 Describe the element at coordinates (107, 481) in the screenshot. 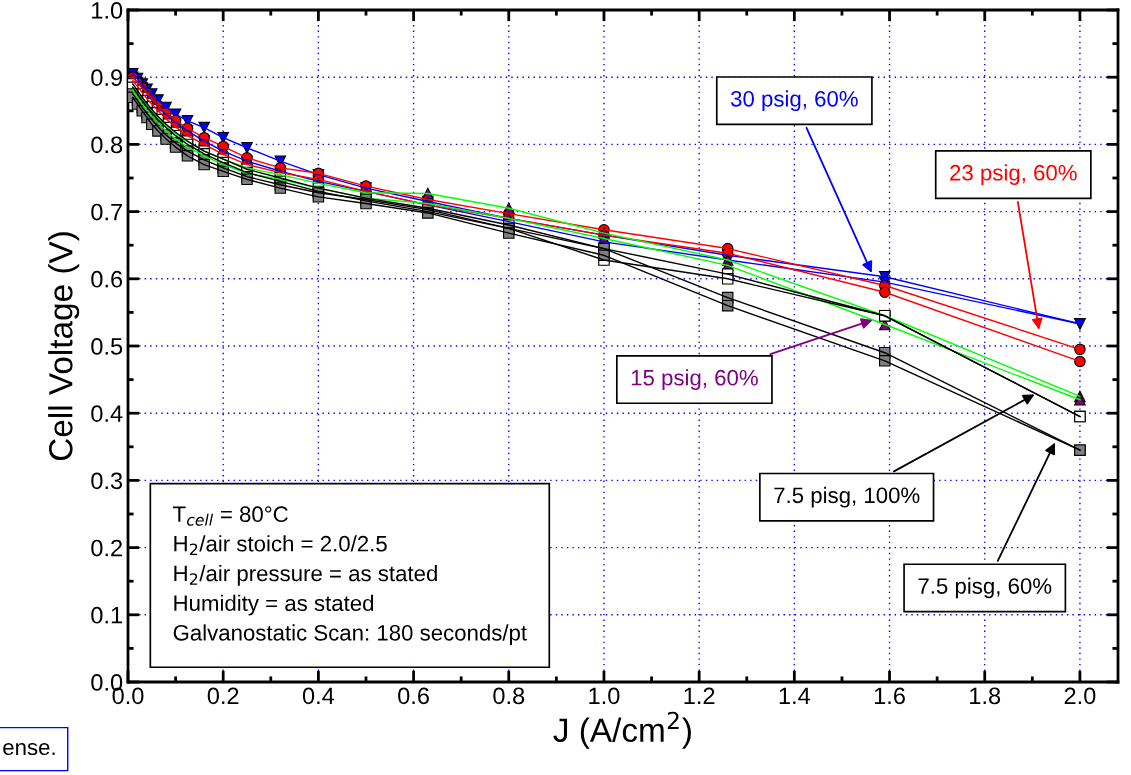

I see `y-tick-label: 0.3` at that location.